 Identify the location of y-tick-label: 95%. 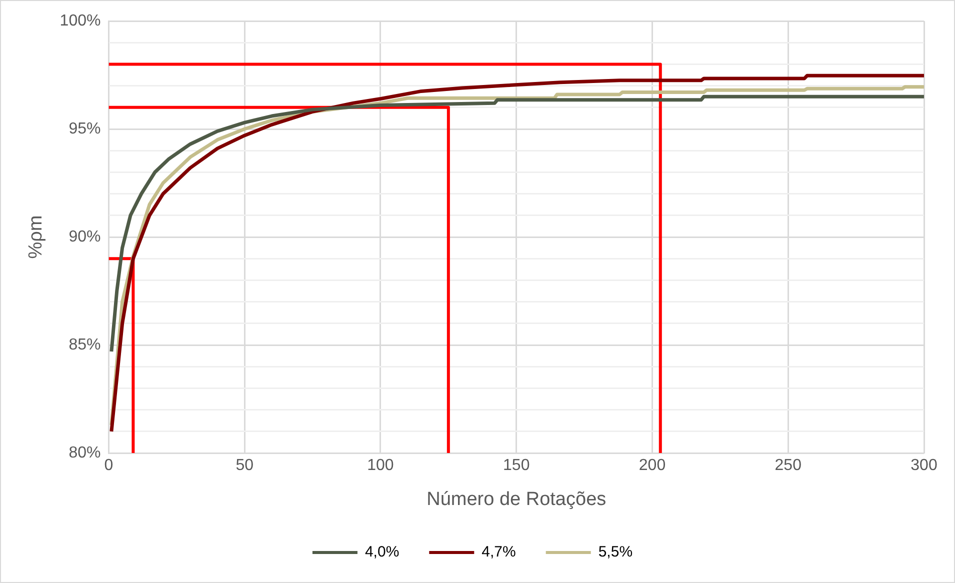
(84, 129).